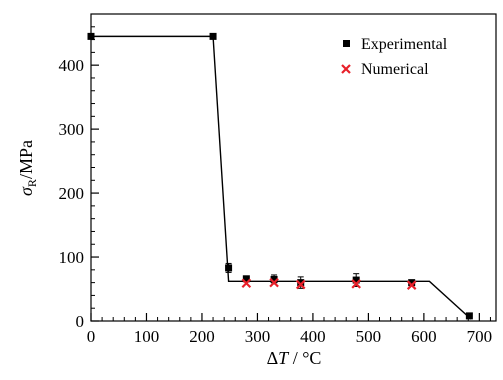 This screenshot has height=380, width=503. What do you see at coordinates (346, 69) in the screenshot?
I see `legend-numerical-marker` at bounding box center [346, 69].